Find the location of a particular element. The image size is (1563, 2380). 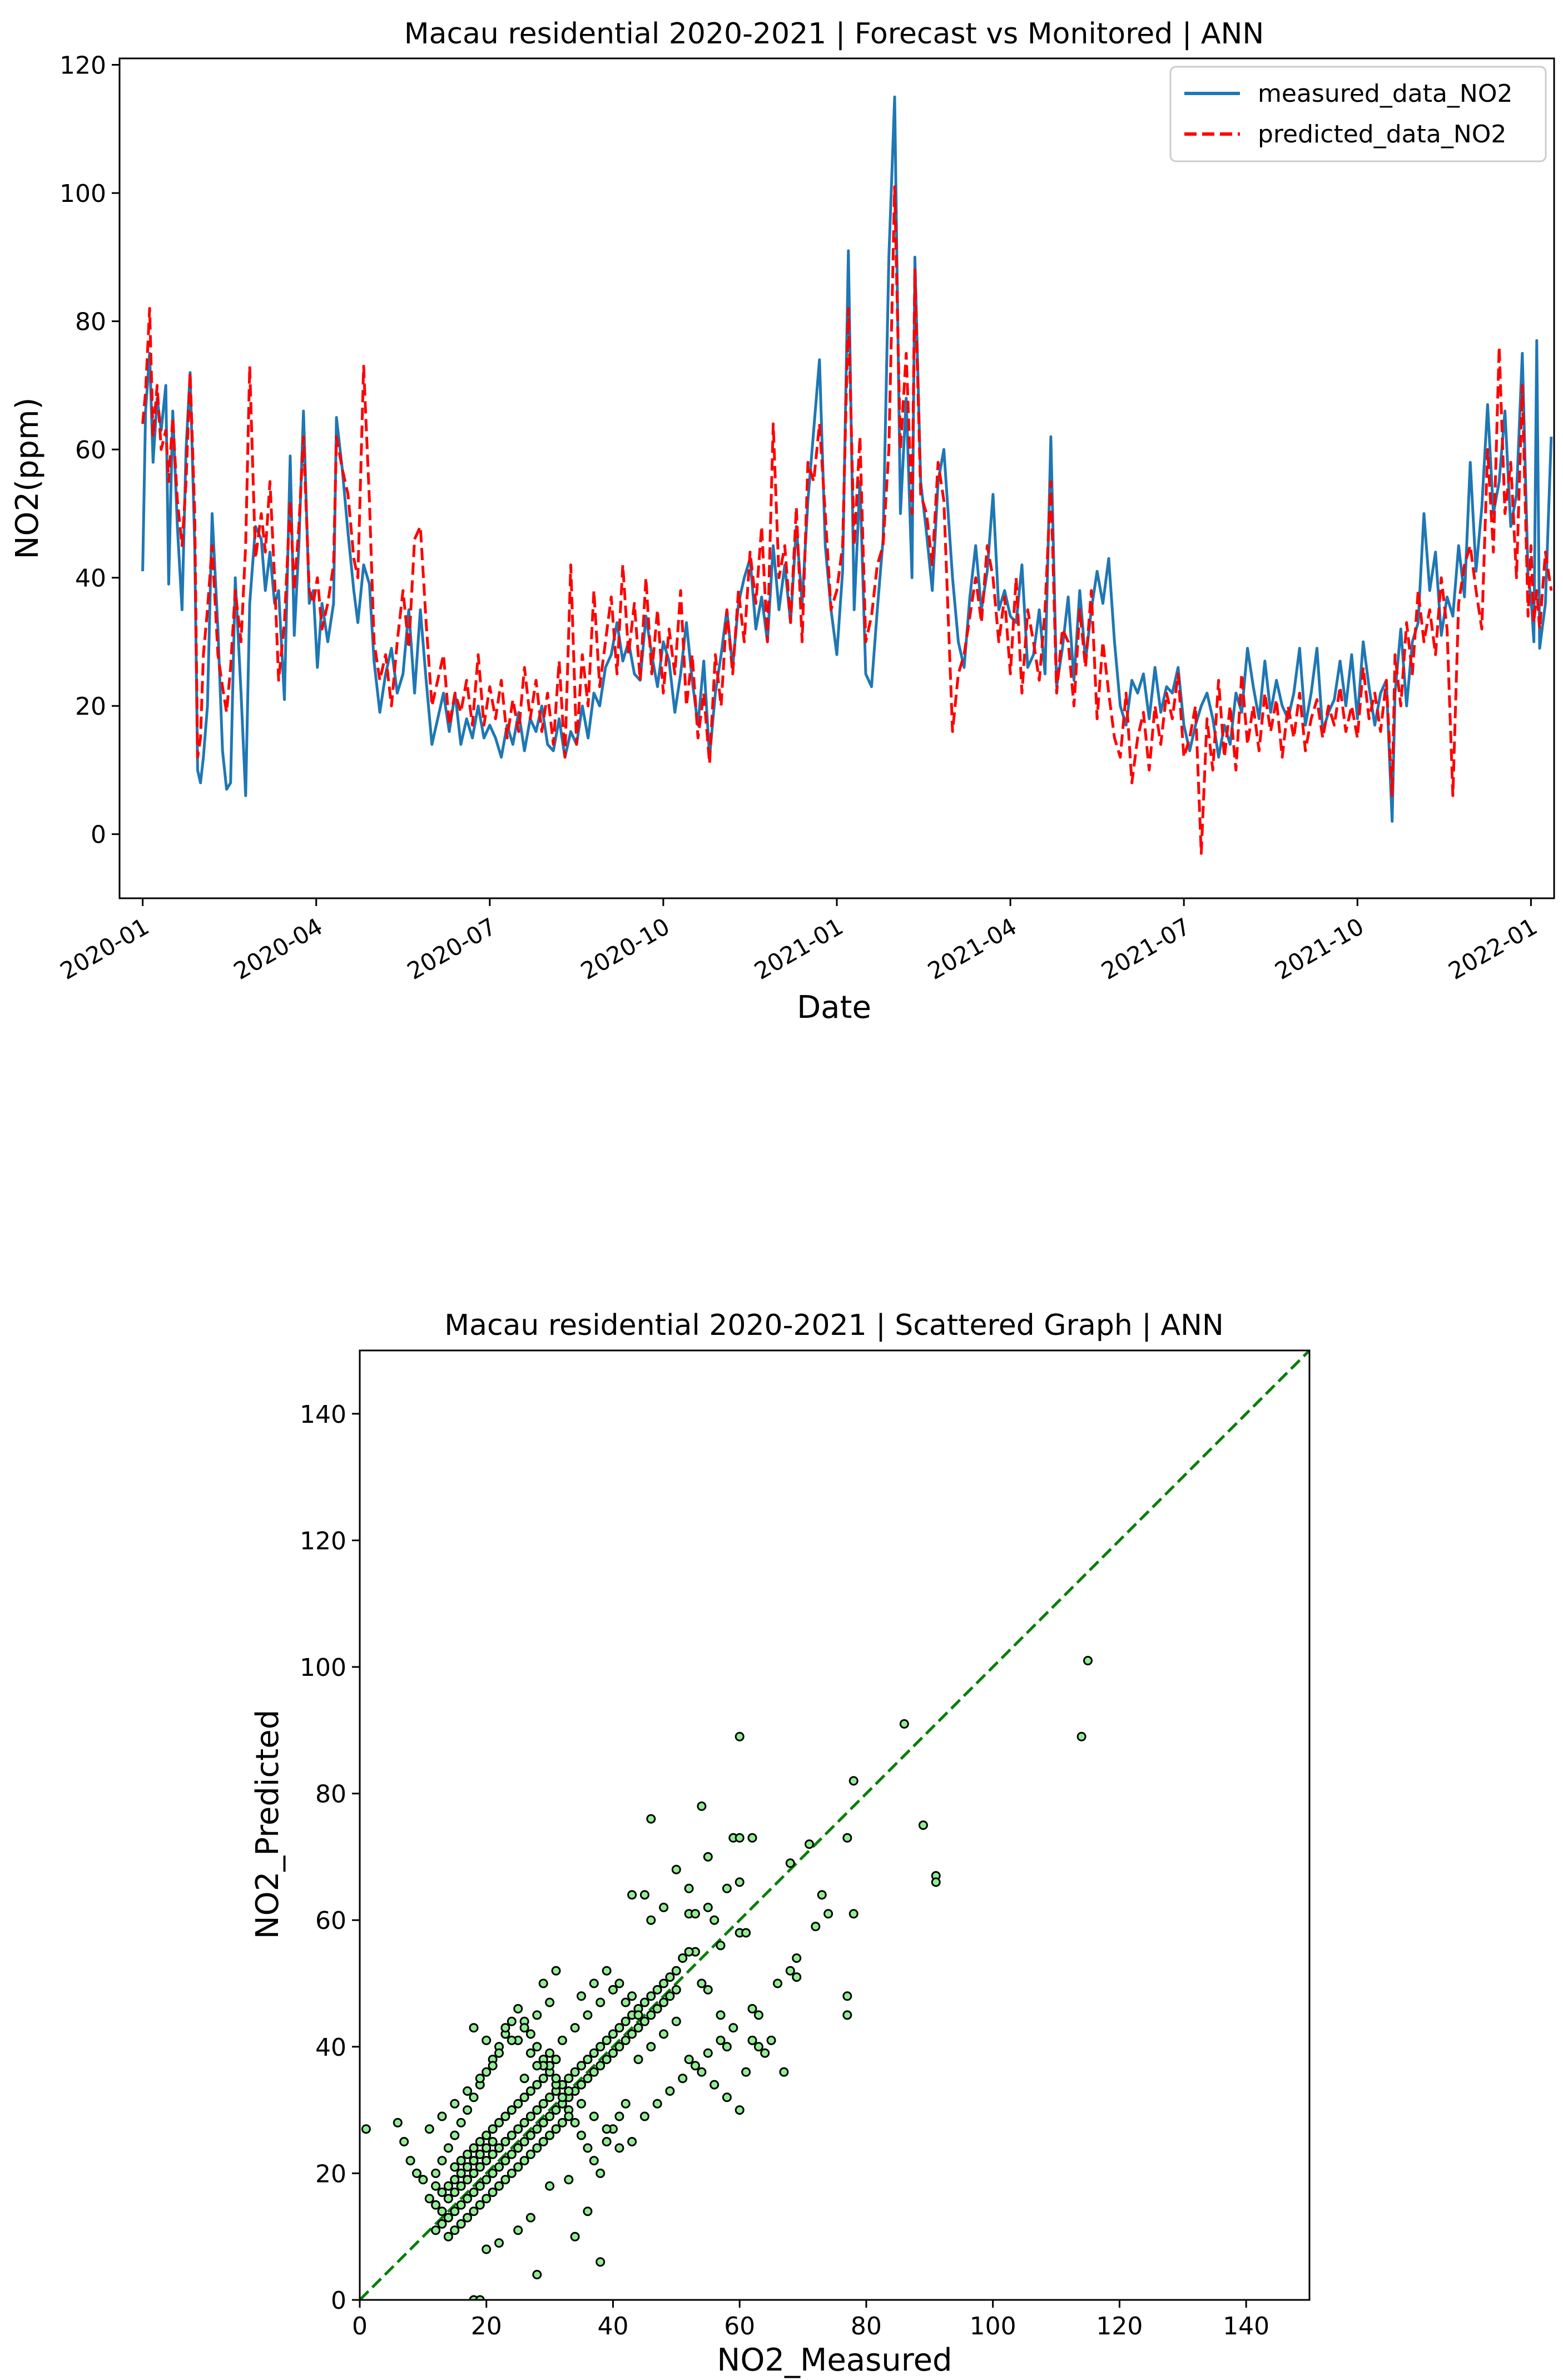

timeseries-ylabel: NO2(ppm) is located at coordinates (27, 479).